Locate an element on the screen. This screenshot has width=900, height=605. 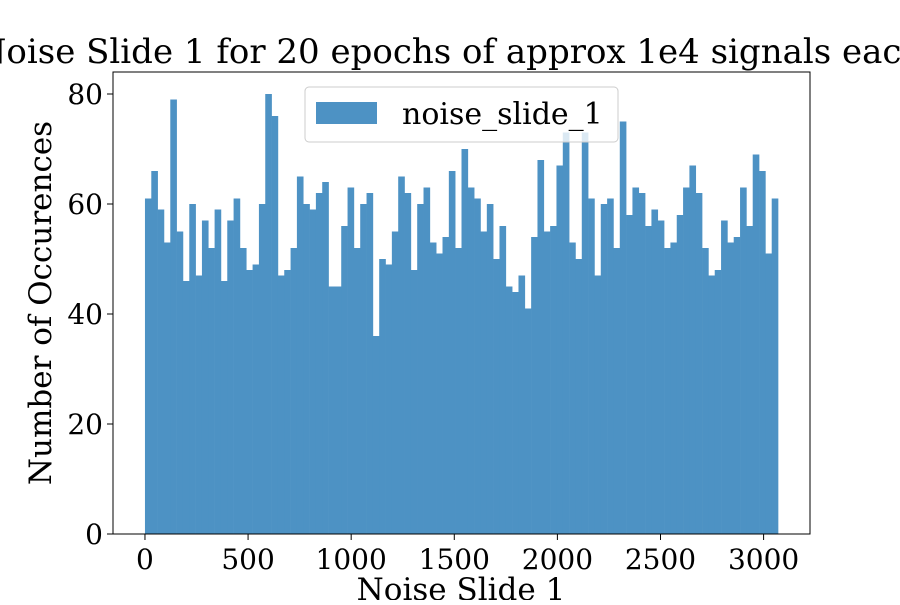
x-tick-label: 1000 is located at coordinates (351, 559).